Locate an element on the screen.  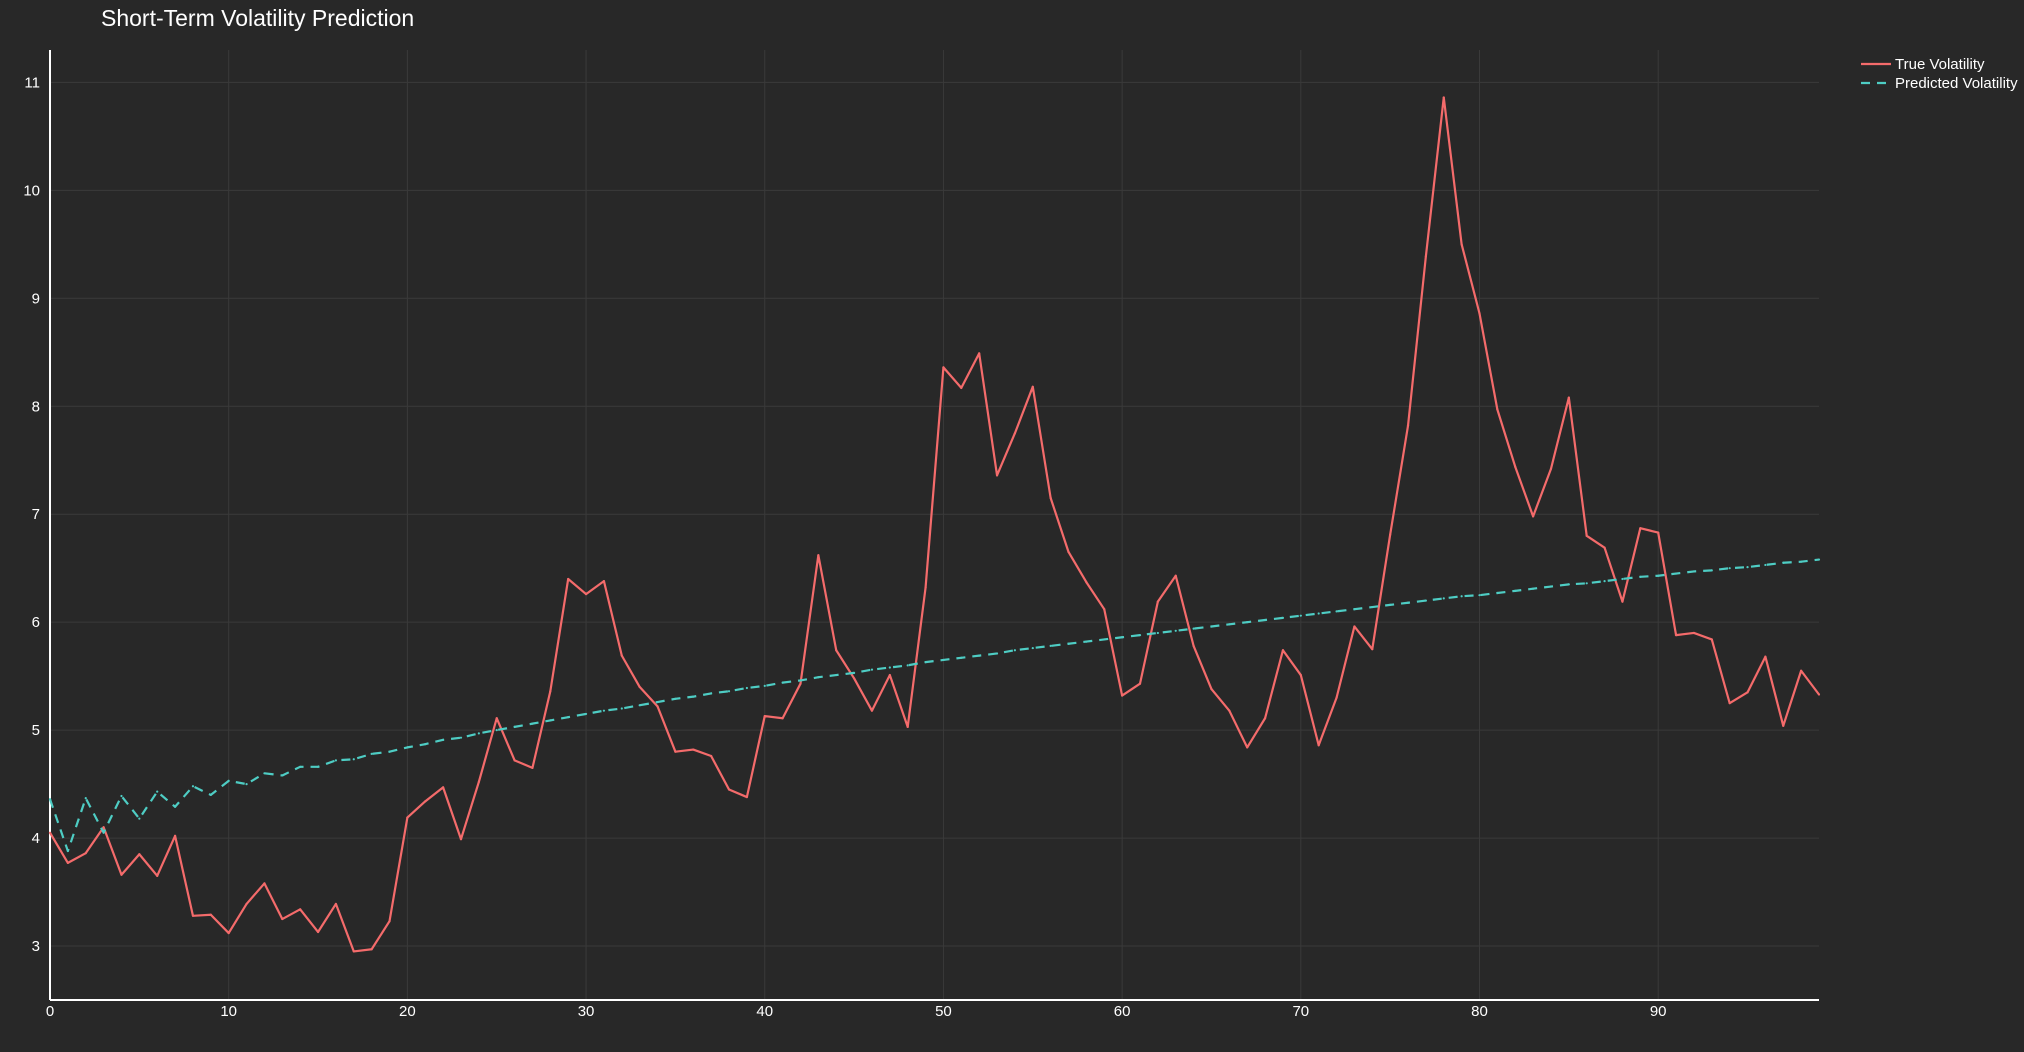
x-tick-label: 30 is located at coordinates (586, 1011).